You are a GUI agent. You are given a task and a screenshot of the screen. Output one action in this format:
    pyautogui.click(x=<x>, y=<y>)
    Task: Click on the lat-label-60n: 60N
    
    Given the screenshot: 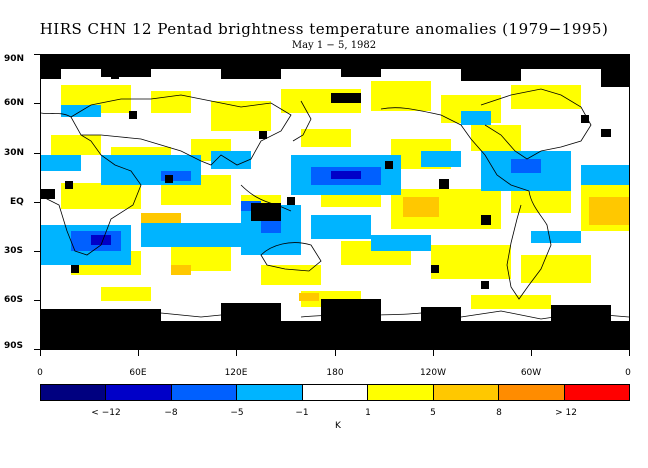 What is the action you would take?
    pyautogui.click(x=14, y=103)
    